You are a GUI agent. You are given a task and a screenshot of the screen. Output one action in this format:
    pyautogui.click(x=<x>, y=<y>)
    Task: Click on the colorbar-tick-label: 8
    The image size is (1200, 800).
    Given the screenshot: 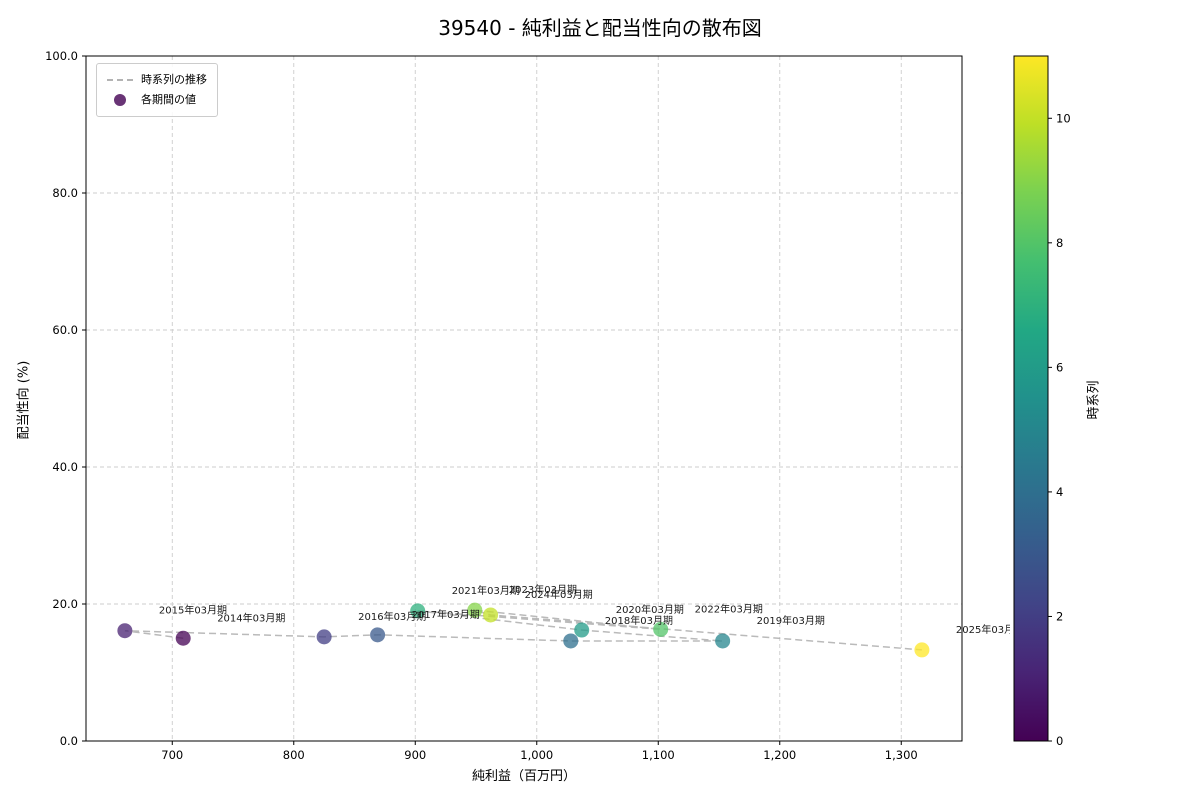 What is the action you would take?
    pyautogui.click(x=1059, y=243)
    